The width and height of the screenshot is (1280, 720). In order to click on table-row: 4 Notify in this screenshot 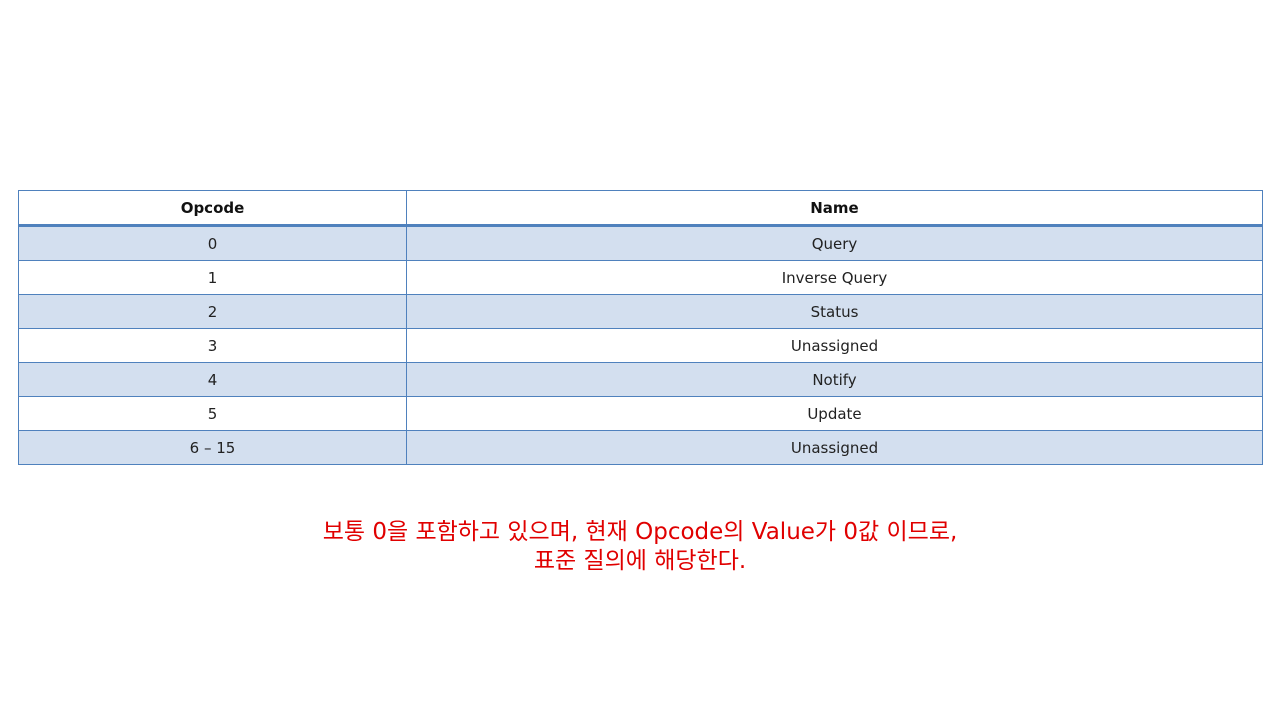, I will do `click(640, 379)`.